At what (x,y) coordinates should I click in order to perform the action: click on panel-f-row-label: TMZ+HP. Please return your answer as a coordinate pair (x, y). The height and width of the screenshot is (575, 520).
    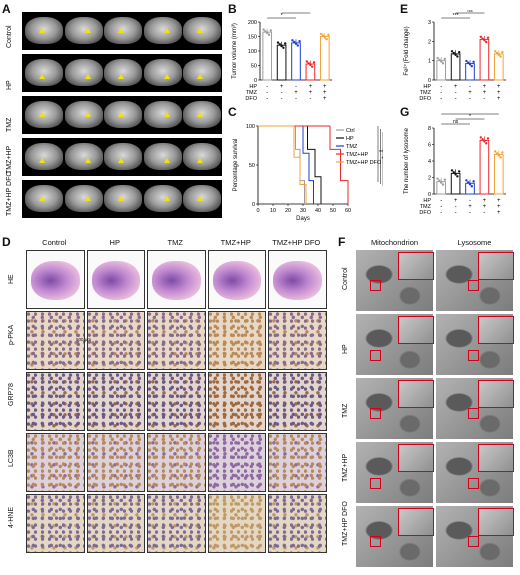
    Looking at the image, I should click on (345, 467).